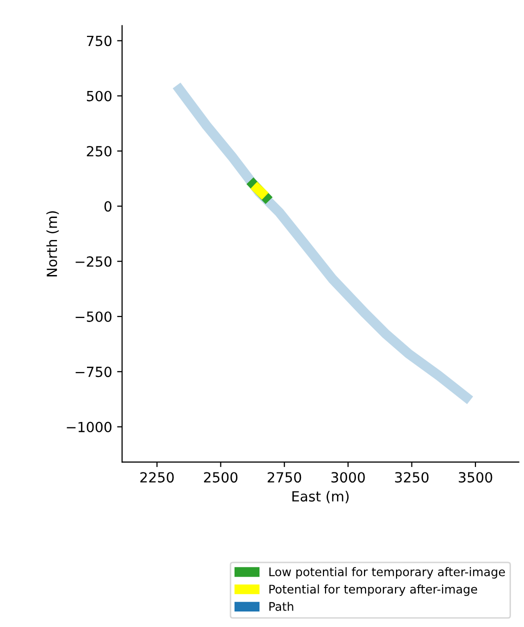 The height and width of the screenshot is (627, 524). What do you see at coordinates (373, 590) in the screenshot?
I see `legend-label: Potential for temporary after-image` at bounding box center [373, 590].